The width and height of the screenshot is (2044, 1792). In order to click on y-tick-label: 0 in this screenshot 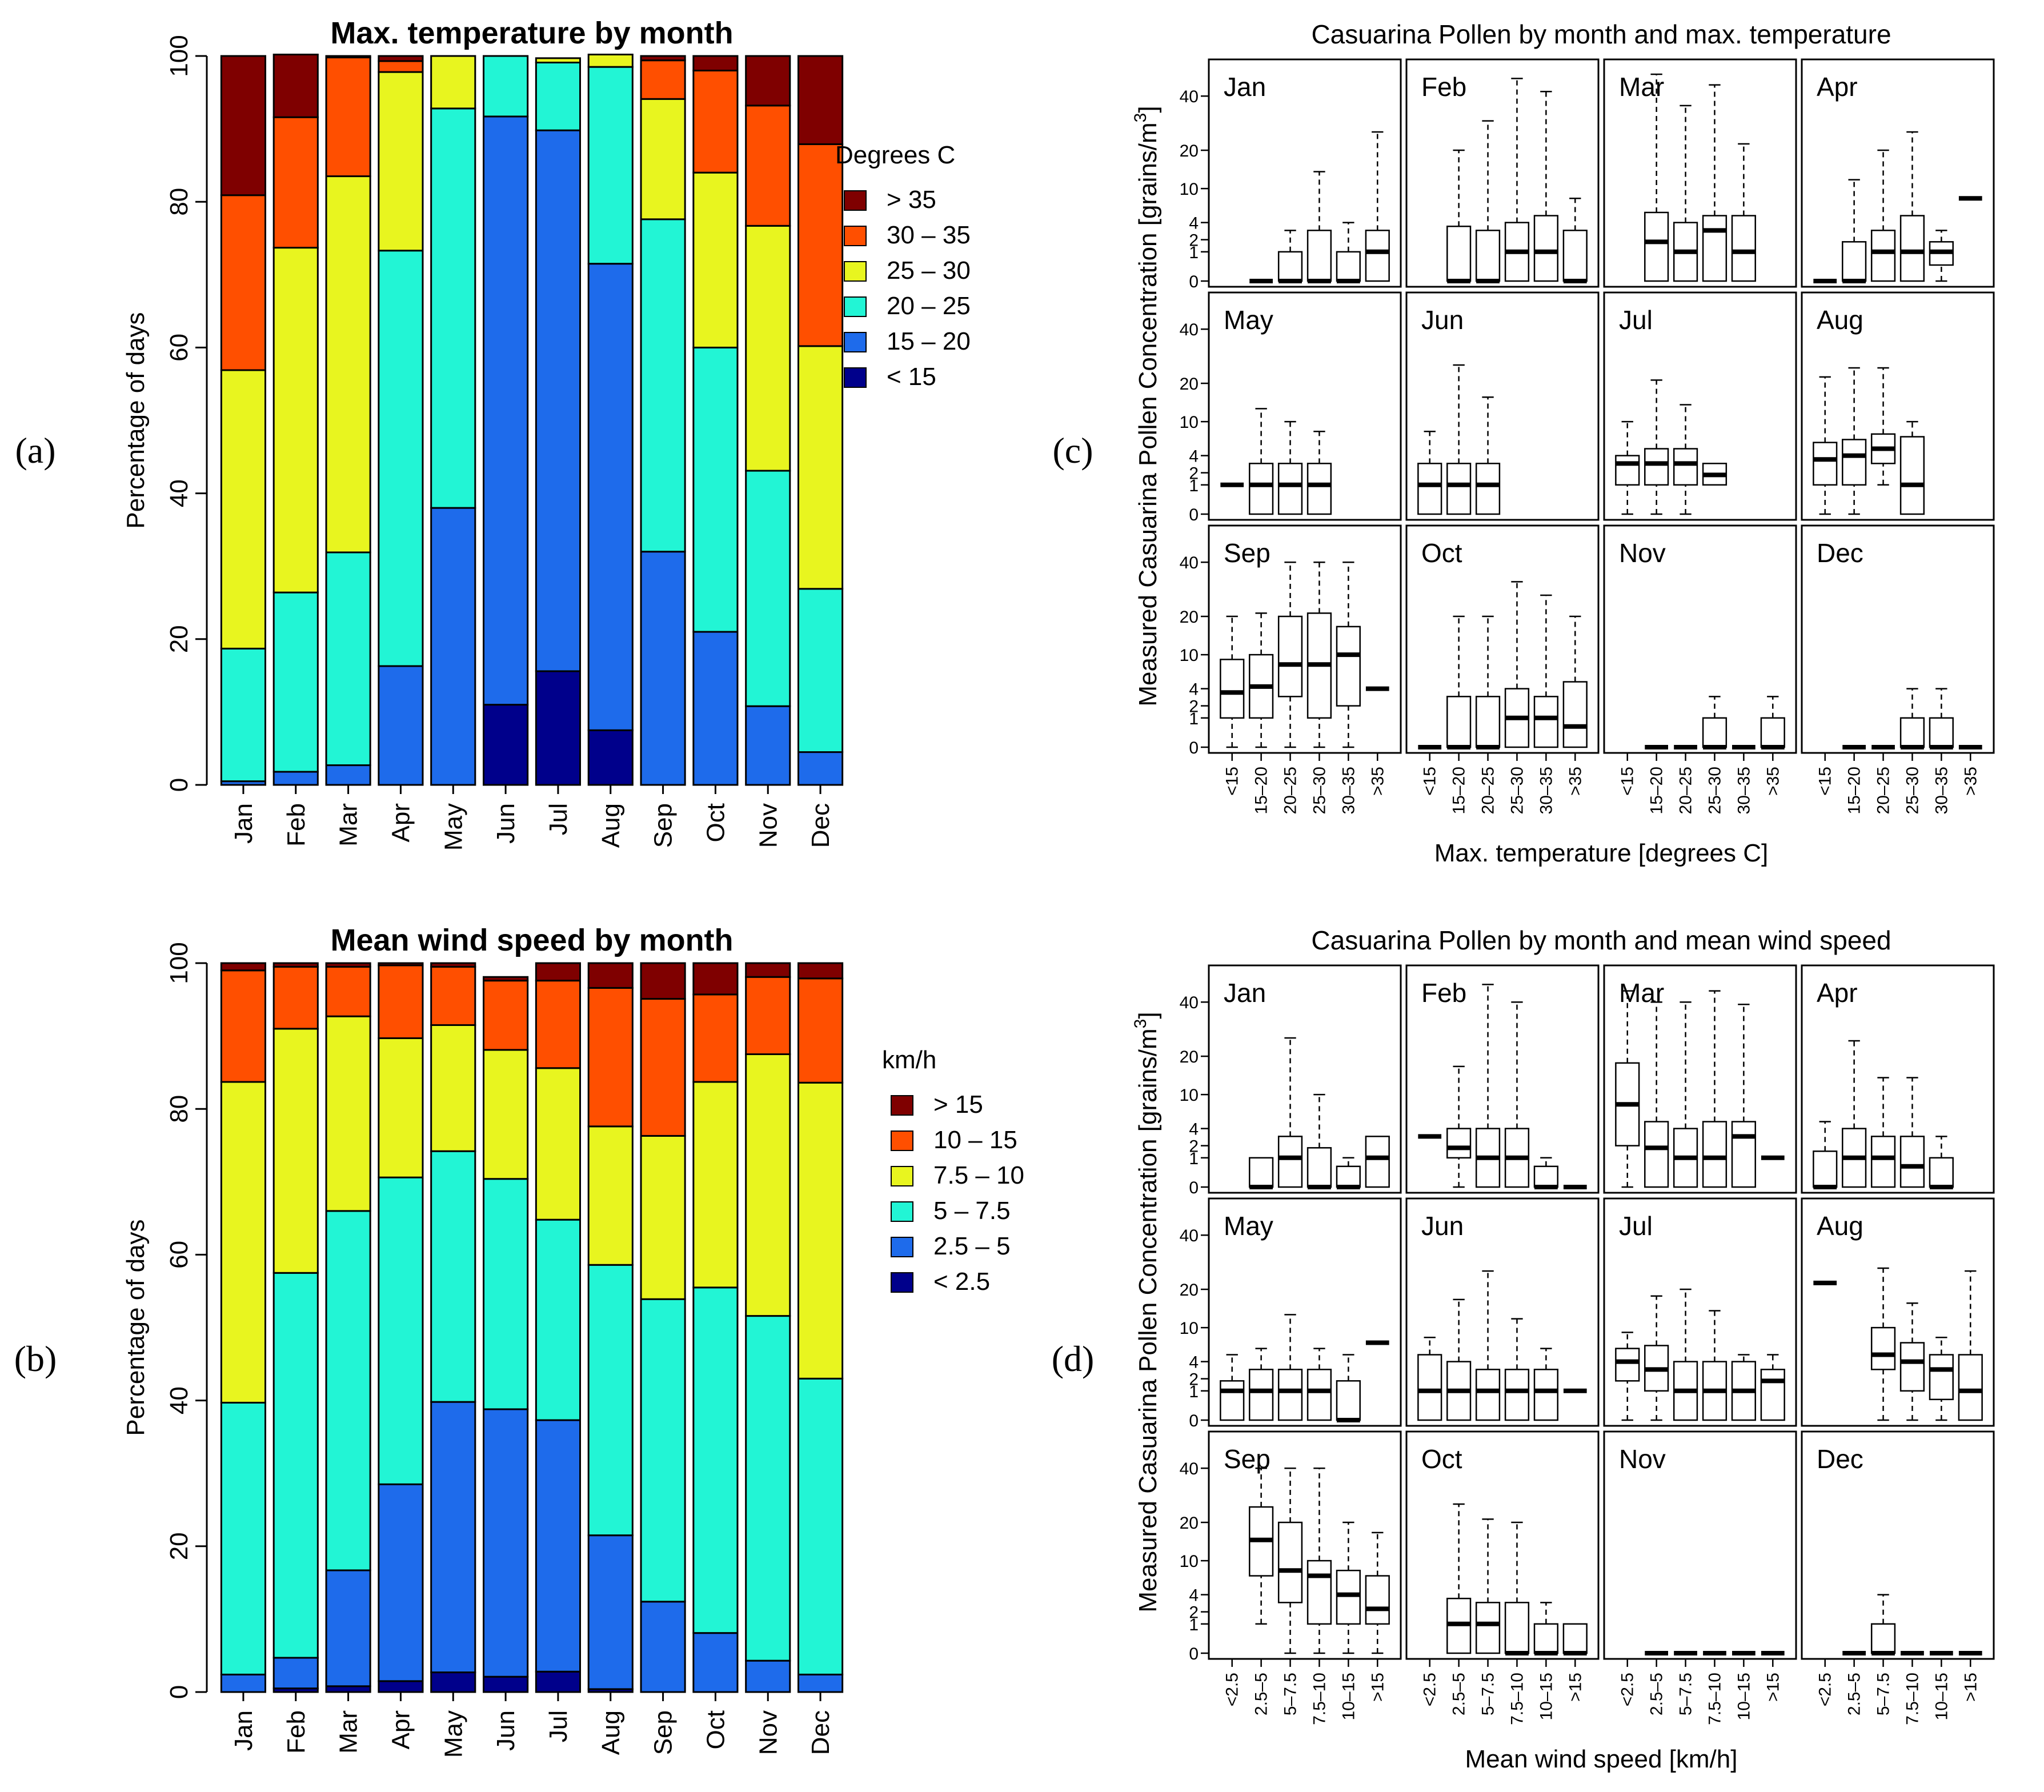, I will do `click(1194, 515)`.